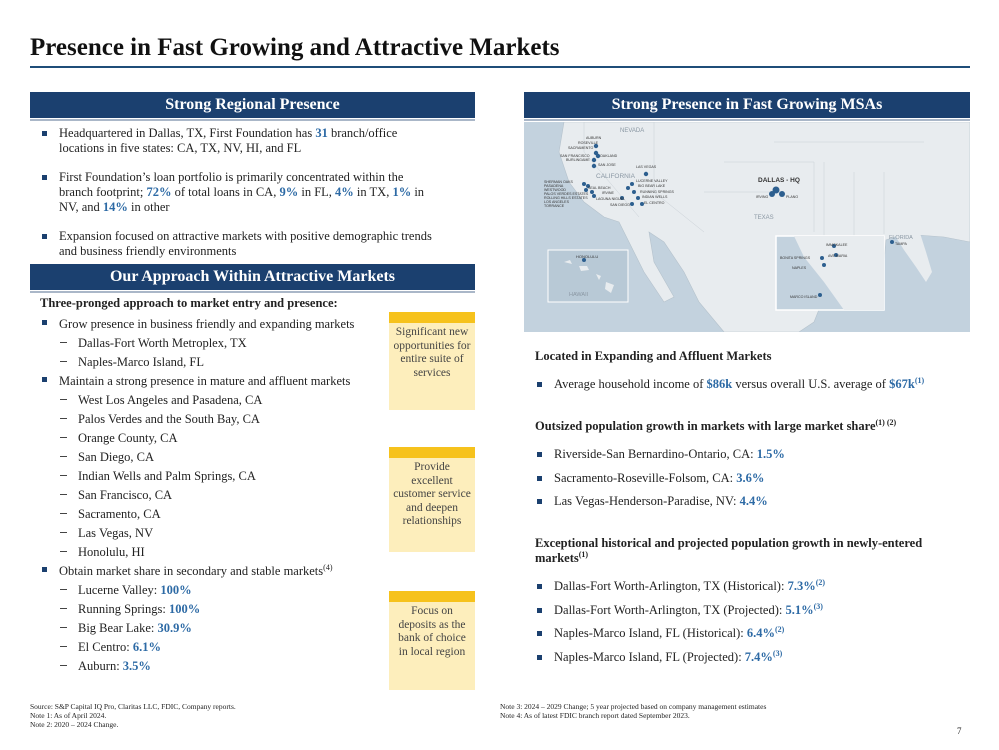  What do you see at coordinates (344, 192) in the screenshot?
I see `highlight: 4%` at bounding box center [344, 192].